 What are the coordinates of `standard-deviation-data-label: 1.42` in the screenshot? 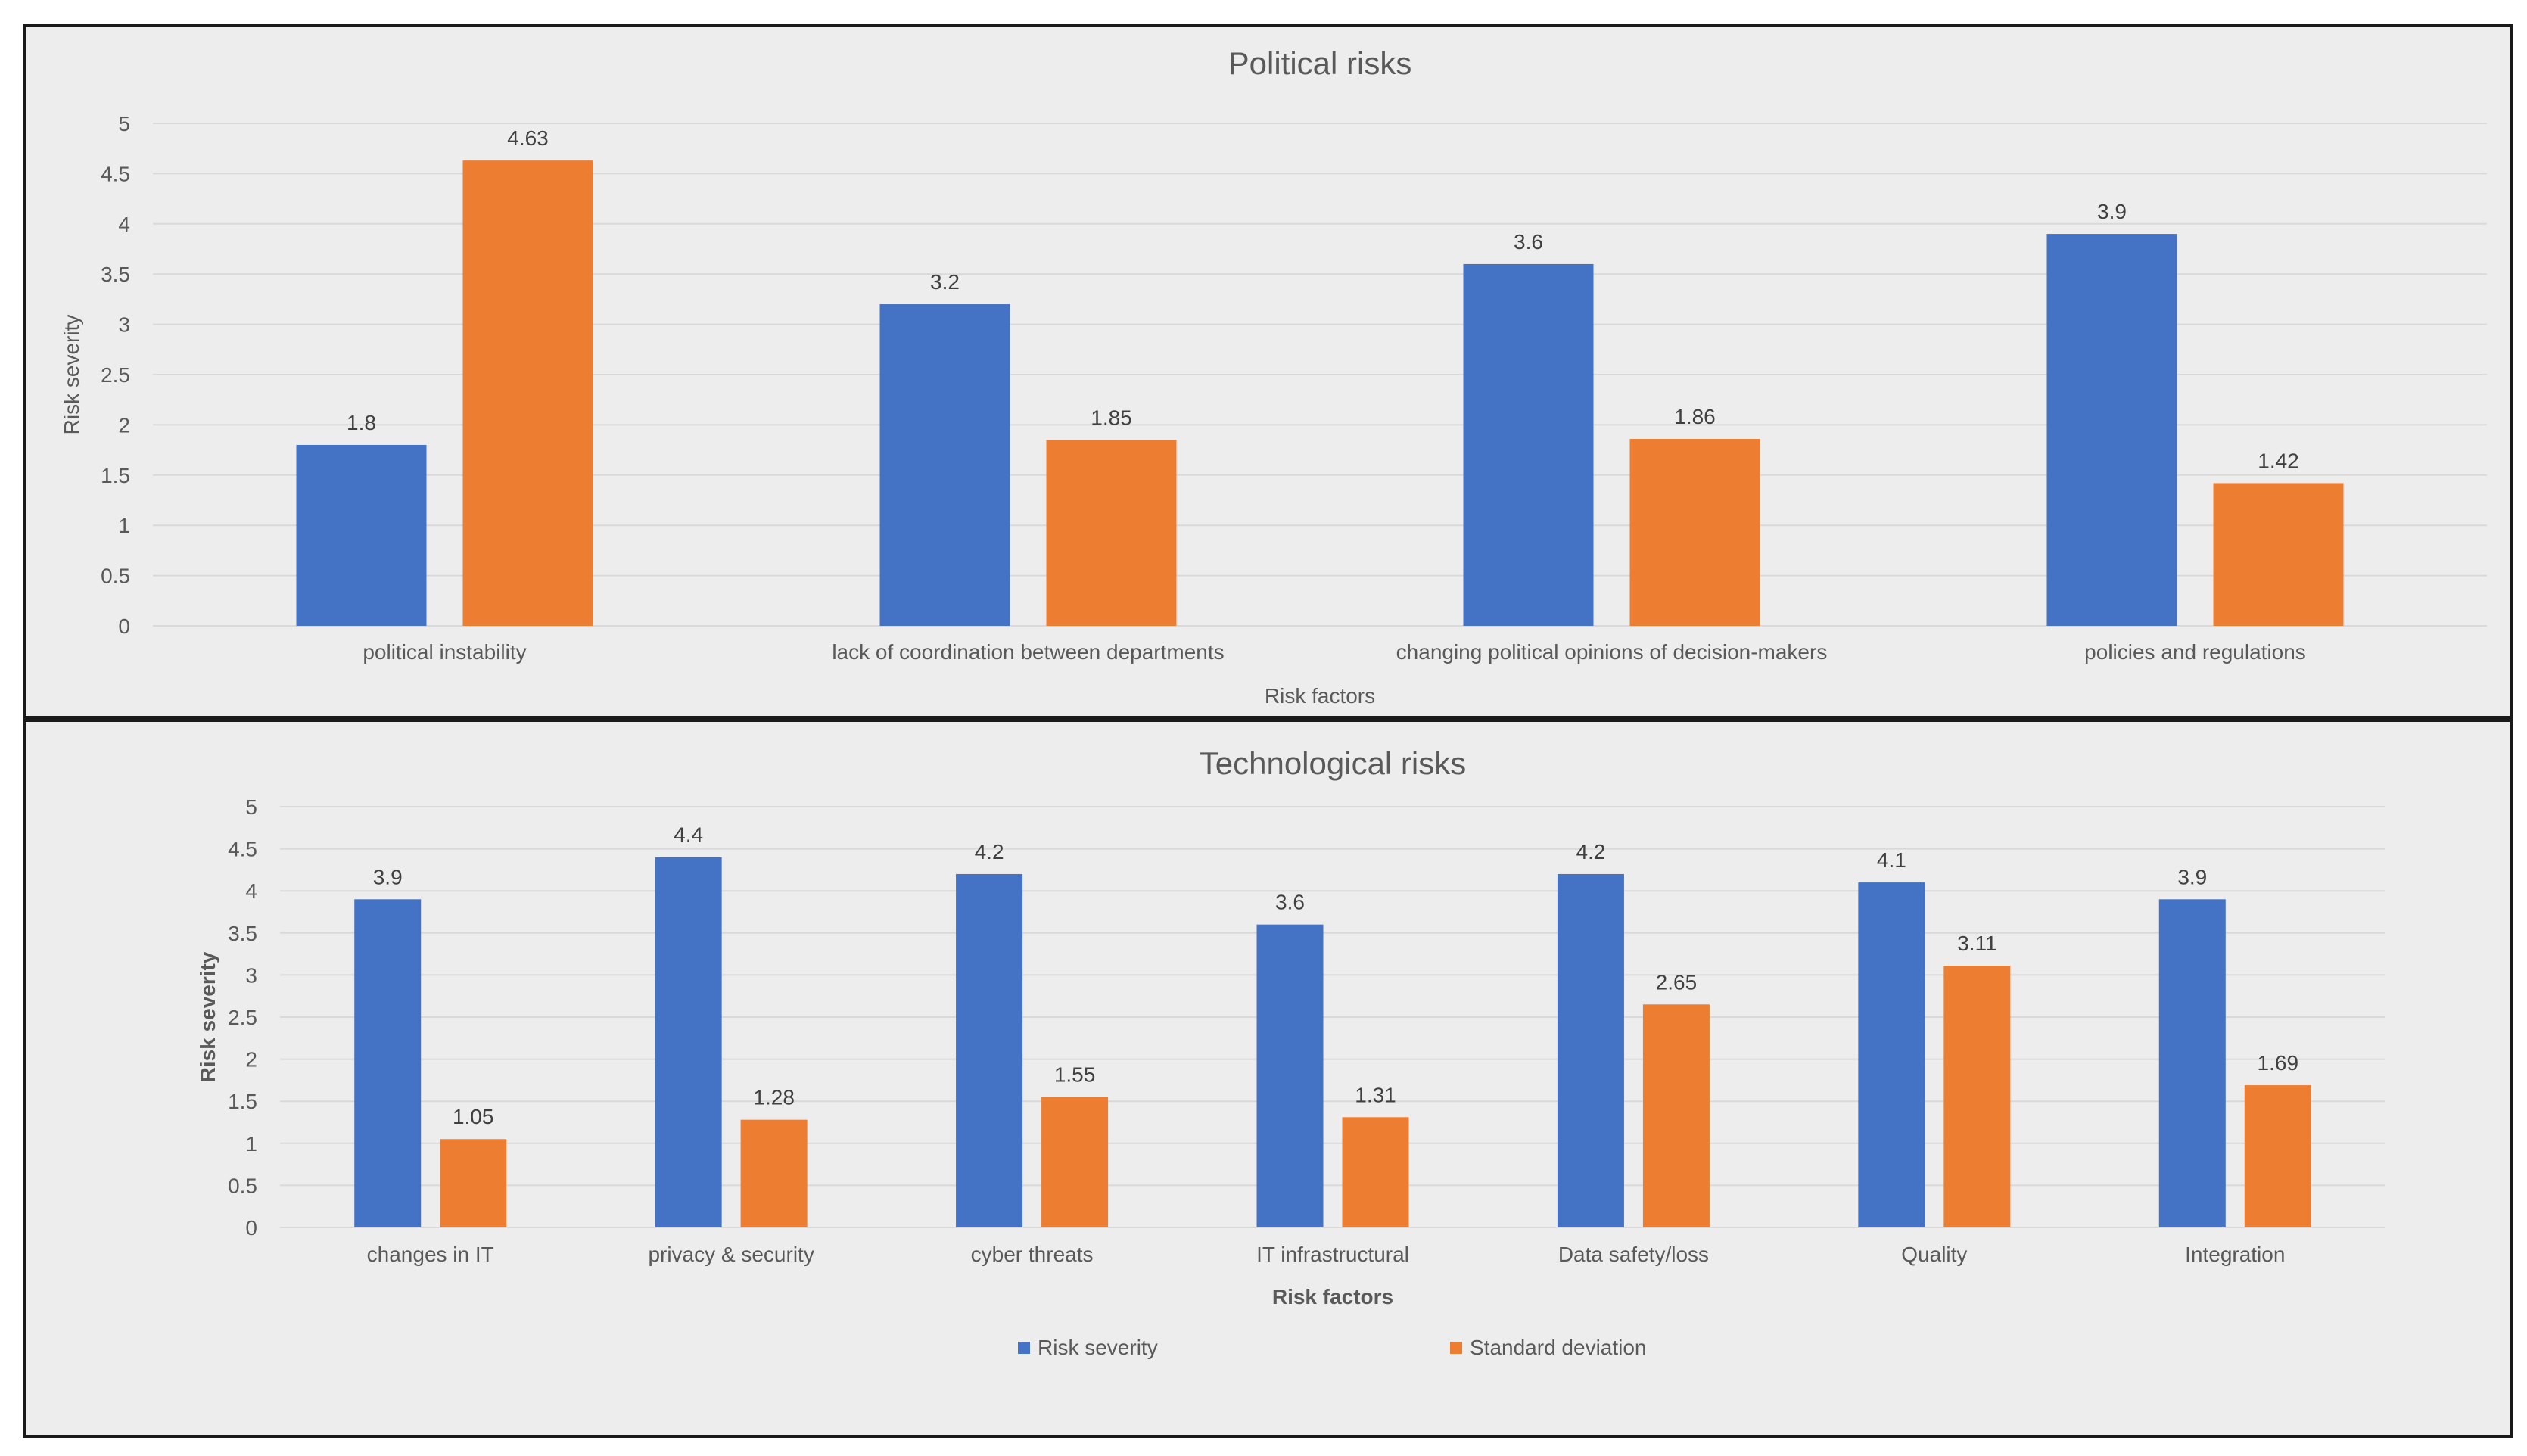 It's located at (2278, 460).